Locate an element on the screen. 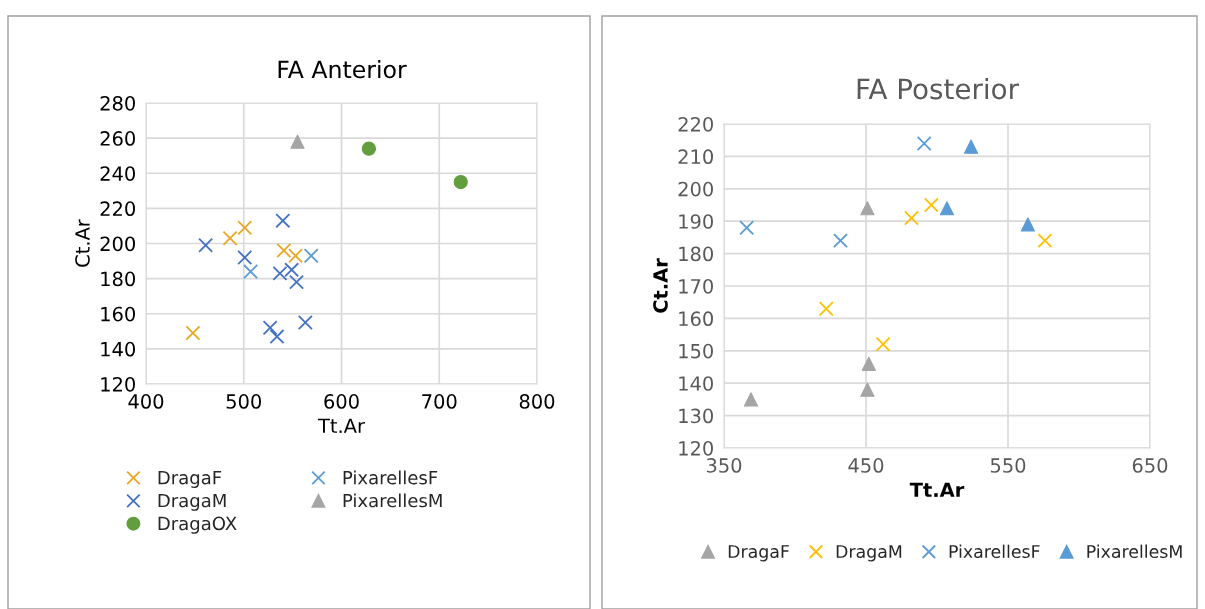 This screenshot has height=609, width=1205. legend-label: DragaOX is located at coordinates (197, 525).